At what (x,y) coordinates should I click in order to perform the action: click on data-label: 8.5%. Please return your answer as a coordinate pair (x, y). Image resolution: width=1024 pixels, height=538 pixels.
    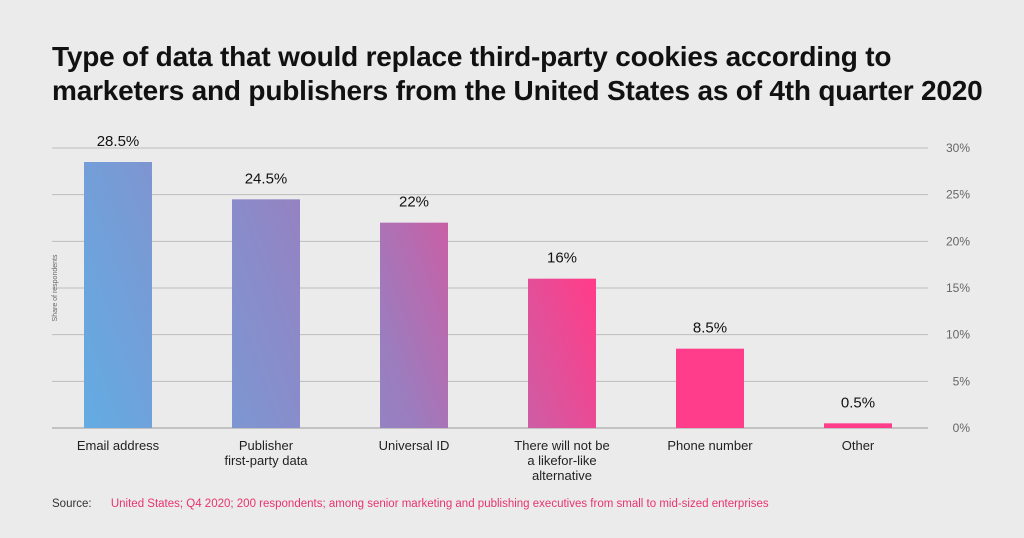
    Looking at the image, I should click on (710, 328).